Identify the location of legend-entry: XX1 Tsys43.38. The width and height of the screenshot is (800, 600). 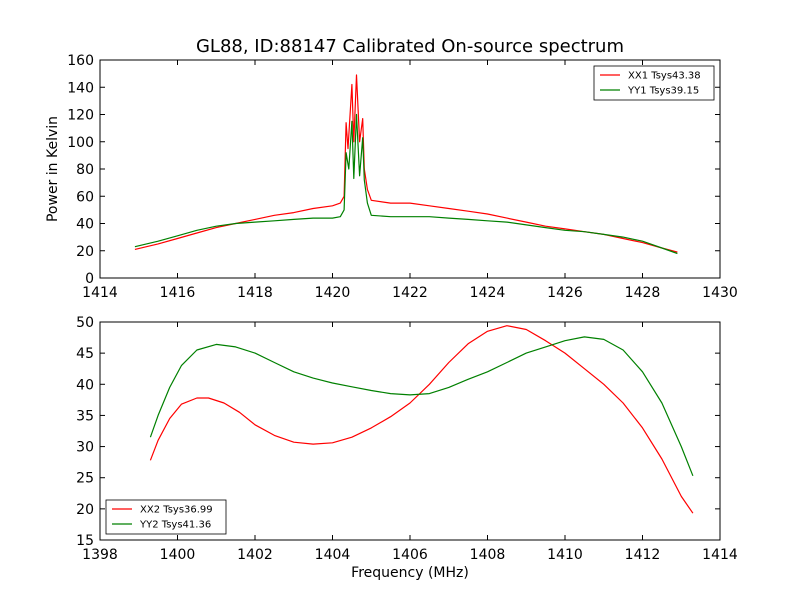
(664, 76).